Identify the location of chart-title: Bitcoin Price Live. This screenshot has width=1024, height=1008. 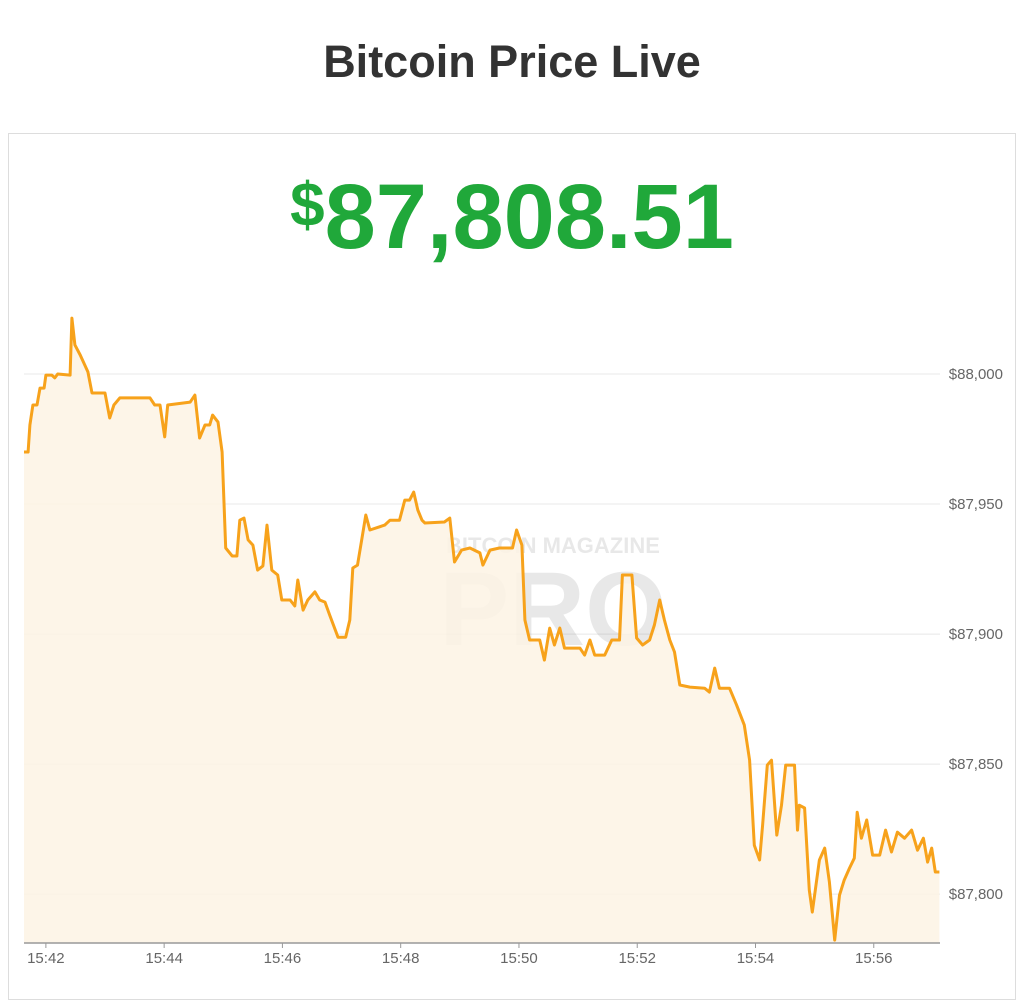
(512, 61).